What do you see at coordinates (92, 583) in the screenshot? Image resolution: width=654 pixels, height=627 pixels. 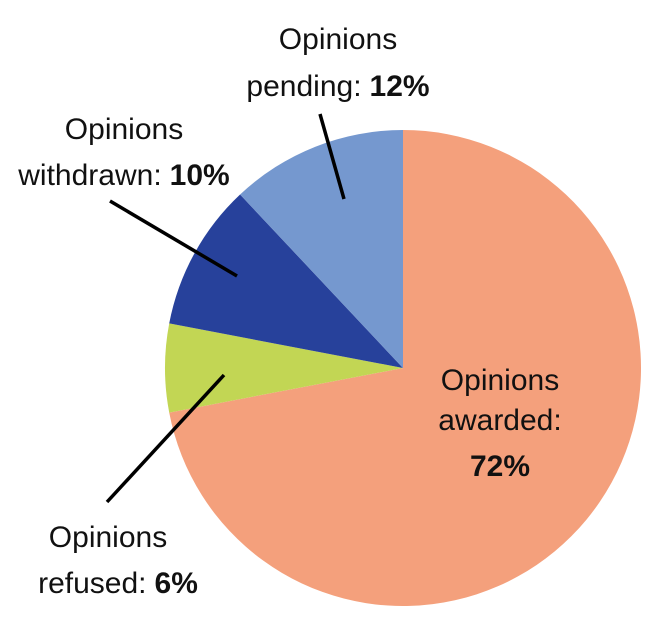 I see `label-refused-name: refused:` at bounding box center [92, 583].